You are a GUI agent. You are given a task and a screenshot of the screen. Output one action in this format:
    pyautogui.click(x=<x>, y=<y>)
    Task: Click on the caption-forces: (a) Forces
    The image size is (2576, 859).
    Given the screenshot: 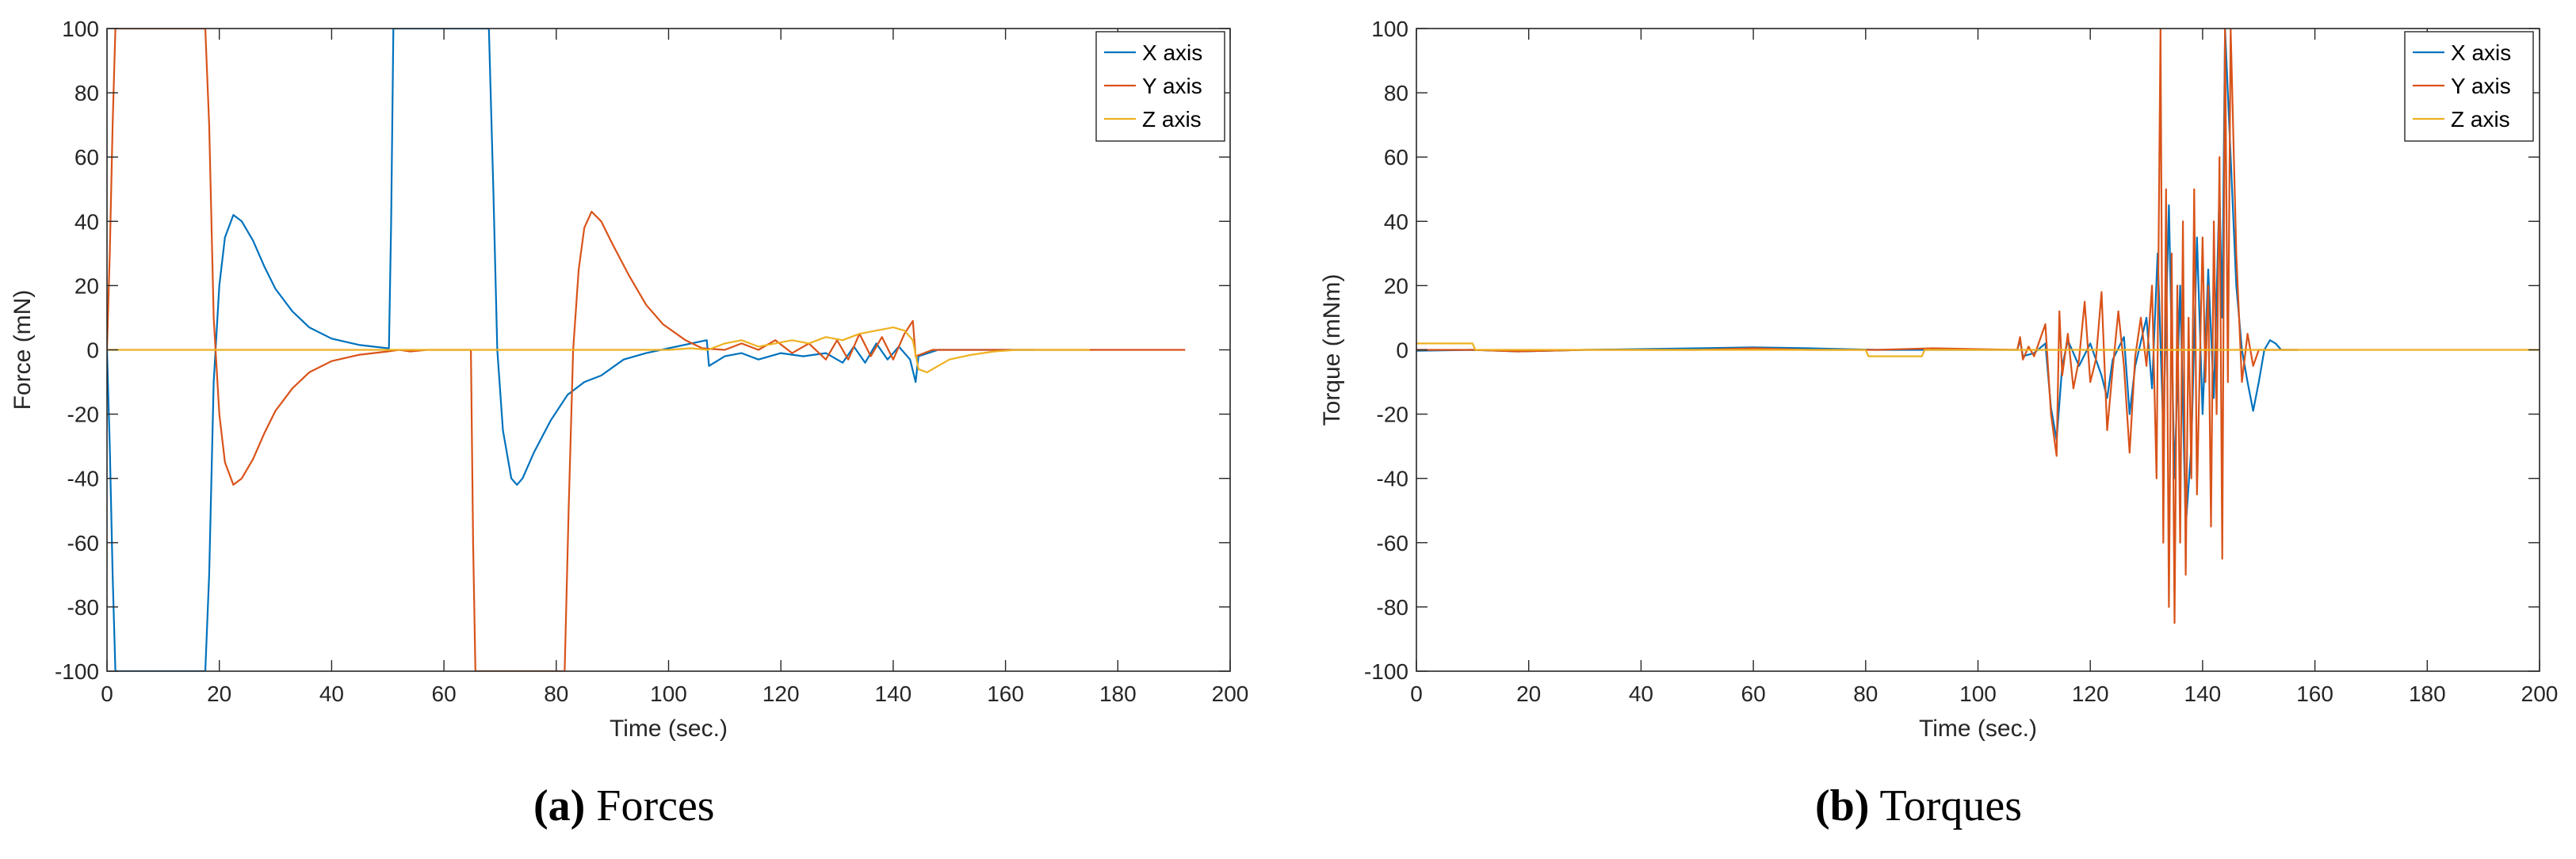 What is the action you would take?
    pyautogui.click(x=624, y=806)
    